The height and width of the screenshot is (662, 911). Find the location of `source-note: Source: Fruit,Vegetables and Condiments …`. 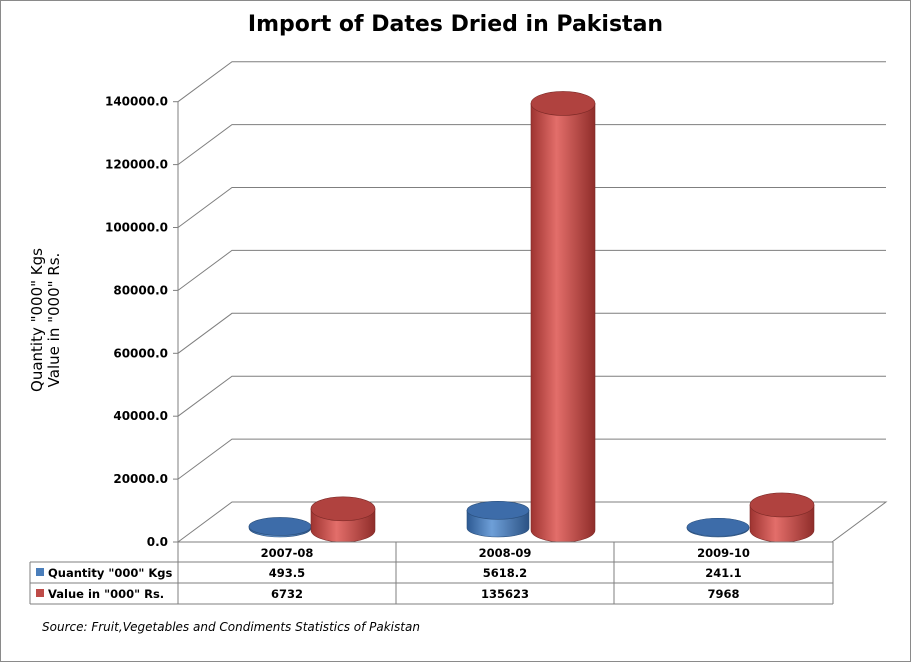

source-note: Source: Fruit,Vegetables and Condiments … is located at coordinates (231, 627).